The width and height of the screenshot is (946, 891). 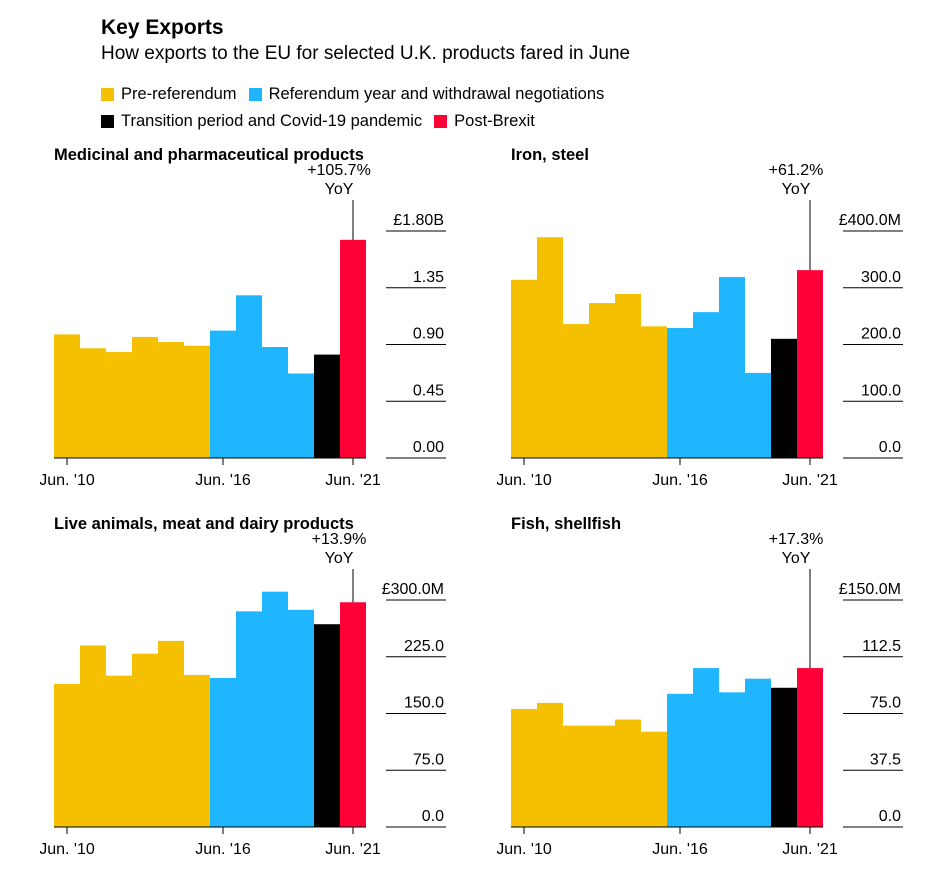 I want to click on legend-item-pre-referendum: Pre-referendum, so click(x=169, y=94).